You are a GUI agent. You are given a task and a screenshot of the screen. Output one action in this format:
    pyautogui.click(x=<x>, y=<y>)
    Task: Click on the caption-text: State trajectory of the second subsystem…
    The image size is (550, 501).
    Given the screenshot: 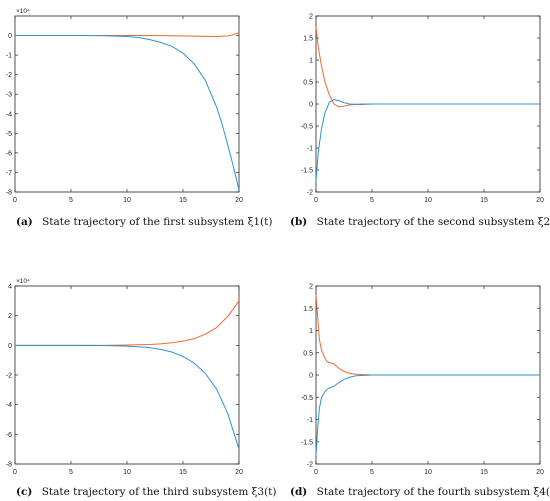 What is the action you would take?
    pyautogui.click(x=433, y=222)
    